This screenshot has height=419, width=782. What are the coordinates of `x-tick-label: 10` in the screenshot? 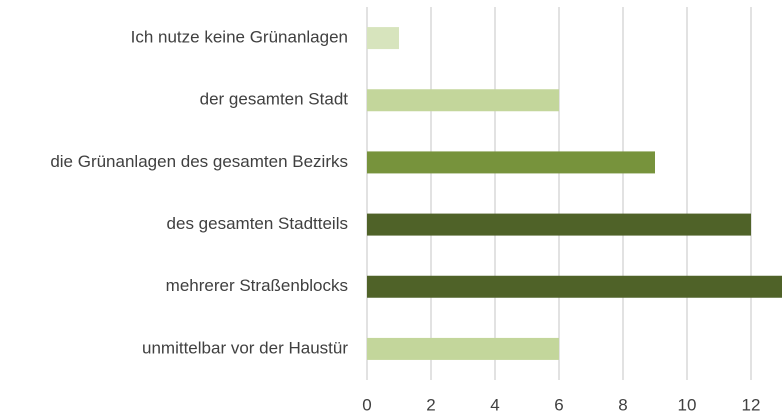 It's located at (687, 404).